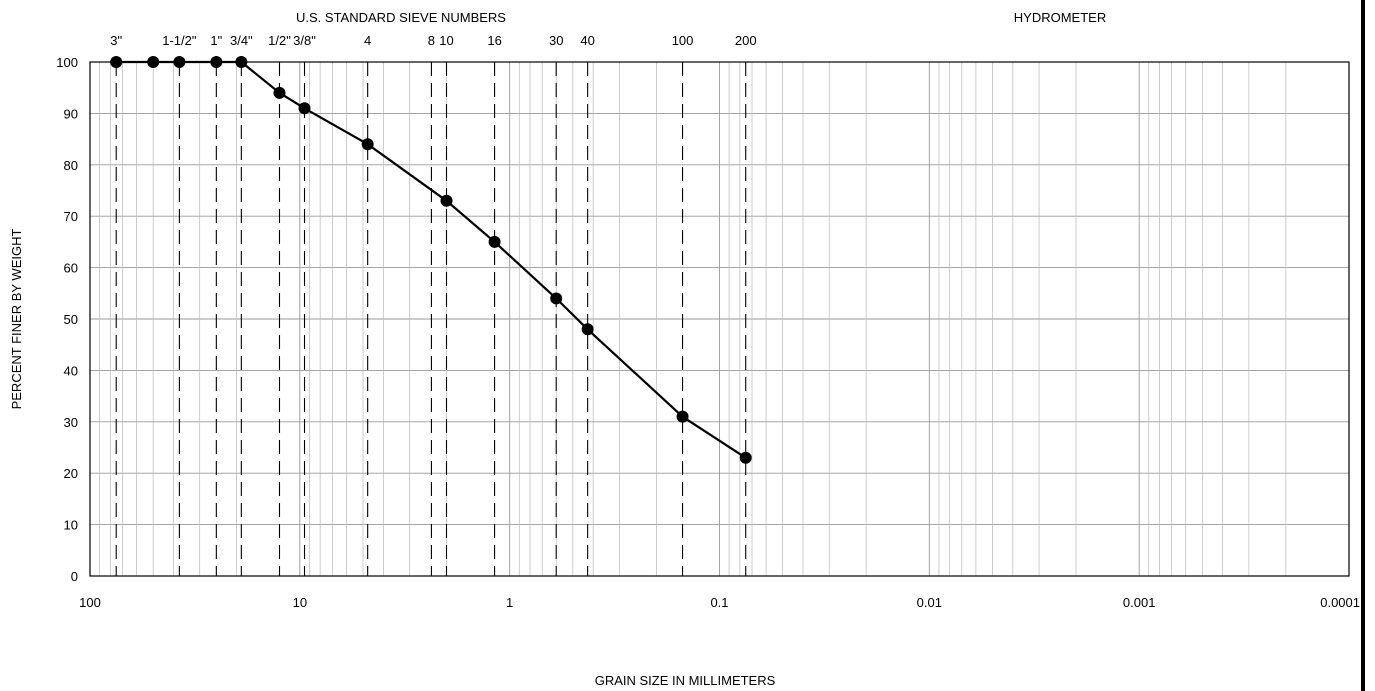 The height and width of the screenshot is (691, 1375). I want to click on x-tick-label: 0.001, so click(1139, 602).